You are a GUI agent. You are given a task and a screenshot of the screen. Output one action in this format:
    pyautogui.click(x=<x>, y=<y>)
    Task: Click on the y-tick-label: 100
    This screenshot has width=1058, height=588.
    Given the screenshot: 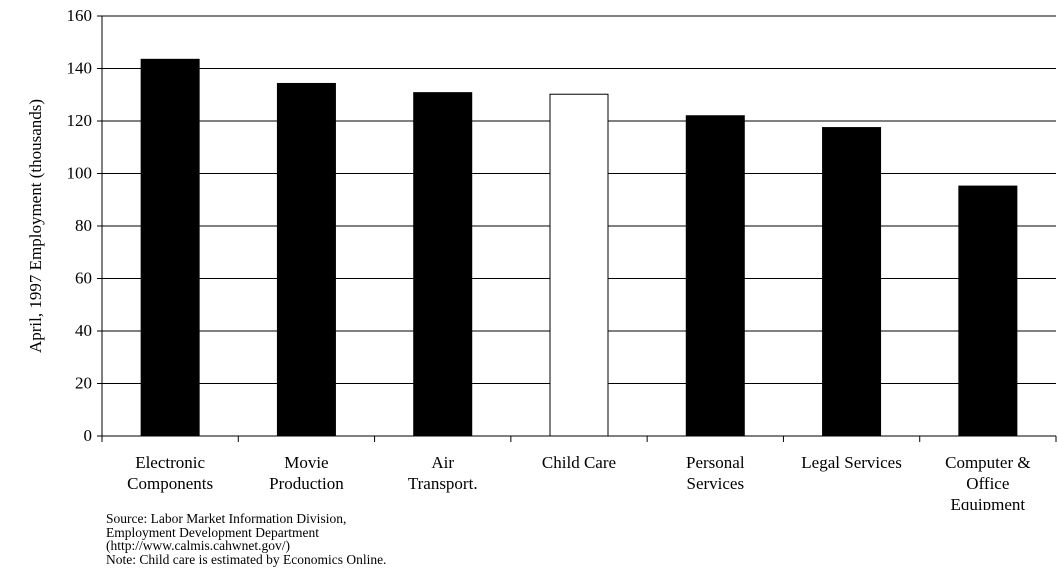 What is the action you would take?
    pyautogui.click(x=80, y=173)
    